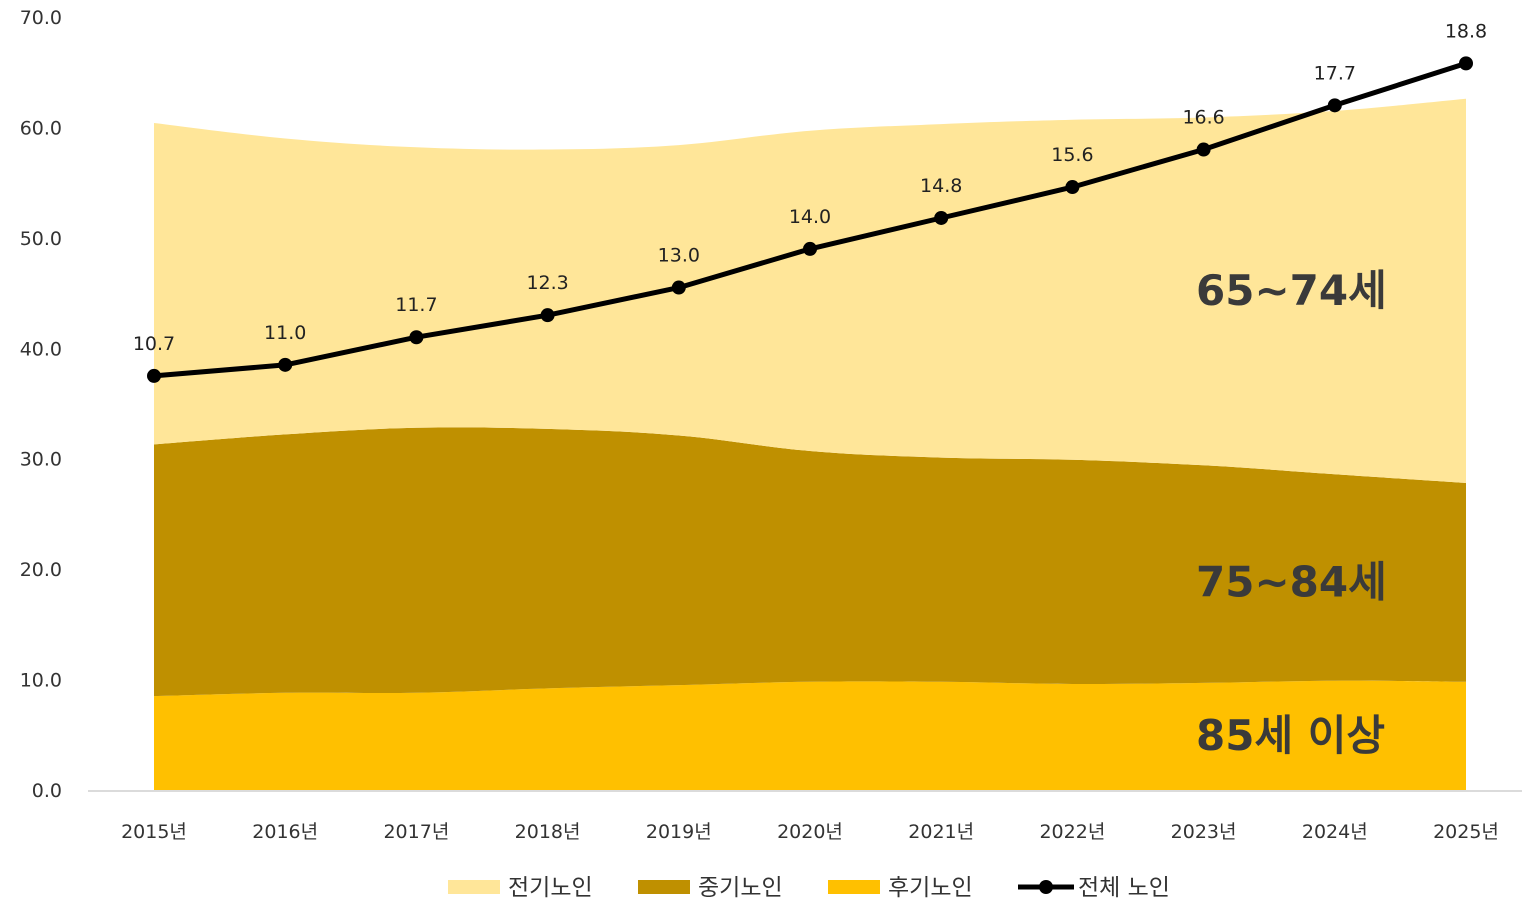 This screenshot has width=1522, height=905. What do you see at coordinates (41, 18) in the screenshot?
I see `y-tick-label: 70.0` at bounding box center [41, 18].